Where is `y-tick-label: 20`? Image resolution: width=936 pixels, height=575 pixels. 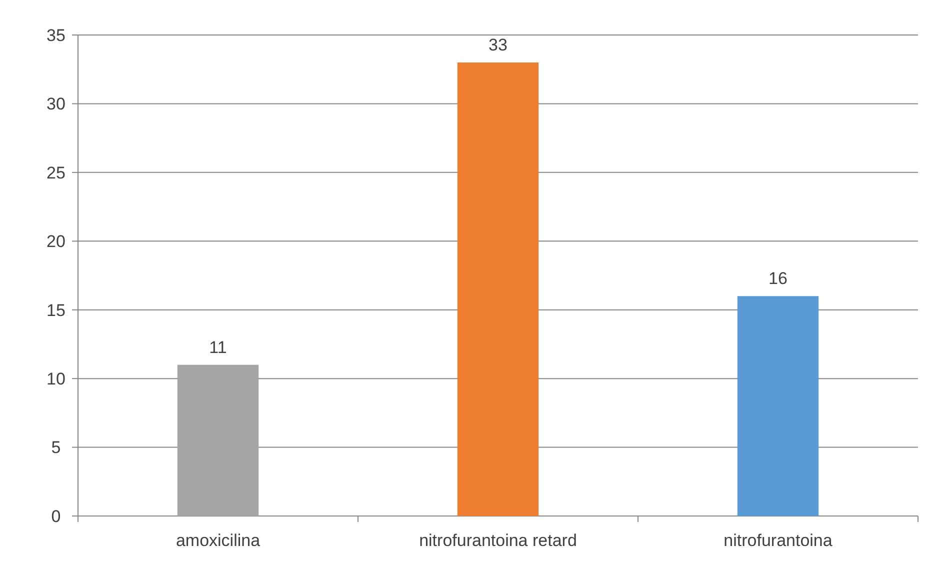
y-tick-label: 20 is located at coordinates (56, 242).